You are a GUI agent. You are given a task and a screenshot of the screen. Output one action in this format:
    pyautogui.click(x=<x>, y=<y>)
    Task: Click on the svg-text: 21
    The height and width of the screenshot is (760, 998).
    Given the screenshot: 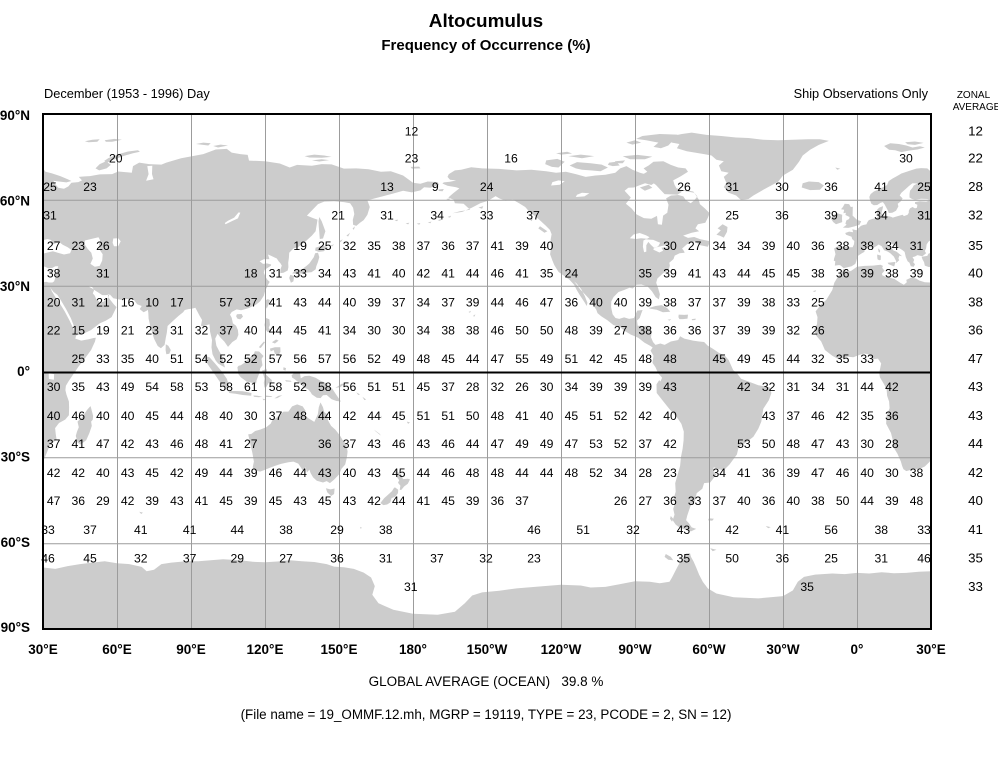 What is the action you would take?
    pyautogui.click(x=103, y=302)
    